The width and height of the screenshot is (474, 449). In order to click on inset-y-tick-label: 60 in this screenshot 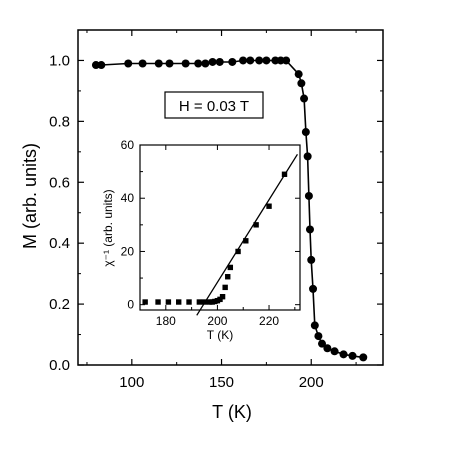, I will do `click(128, 145)`.